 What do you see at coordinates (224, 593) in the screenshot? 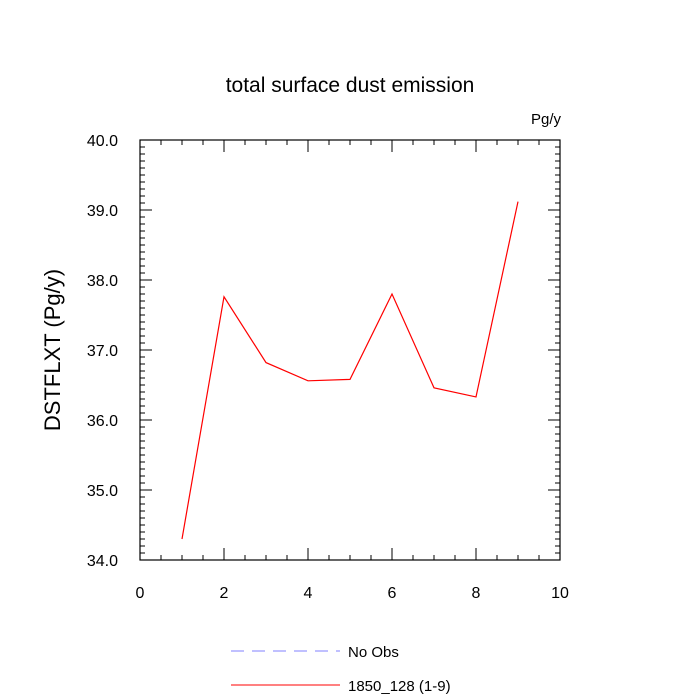
I see `x-tick-label: 2` at bounding box center [224, 593].